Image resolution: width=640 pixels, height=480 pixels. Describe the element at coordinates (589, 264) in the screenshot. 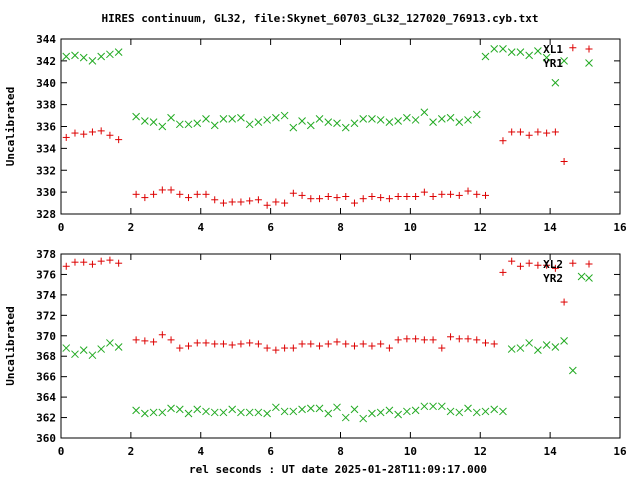

I see `legend-marker-xl2` at that location.